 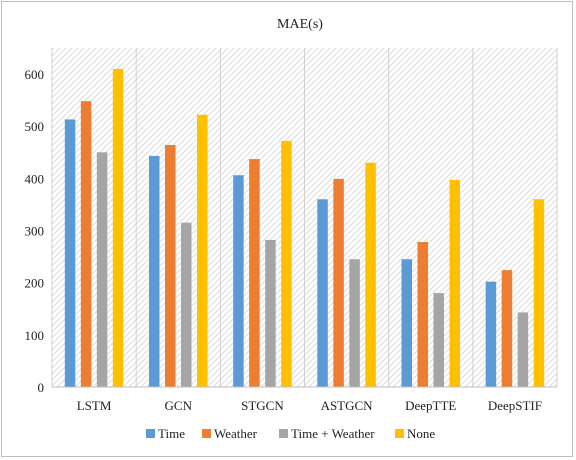 What do you see at coordinates (300, 24) in the screenshot?
I see `chart-title: MAE(s)` at bounding box center [300, 24].